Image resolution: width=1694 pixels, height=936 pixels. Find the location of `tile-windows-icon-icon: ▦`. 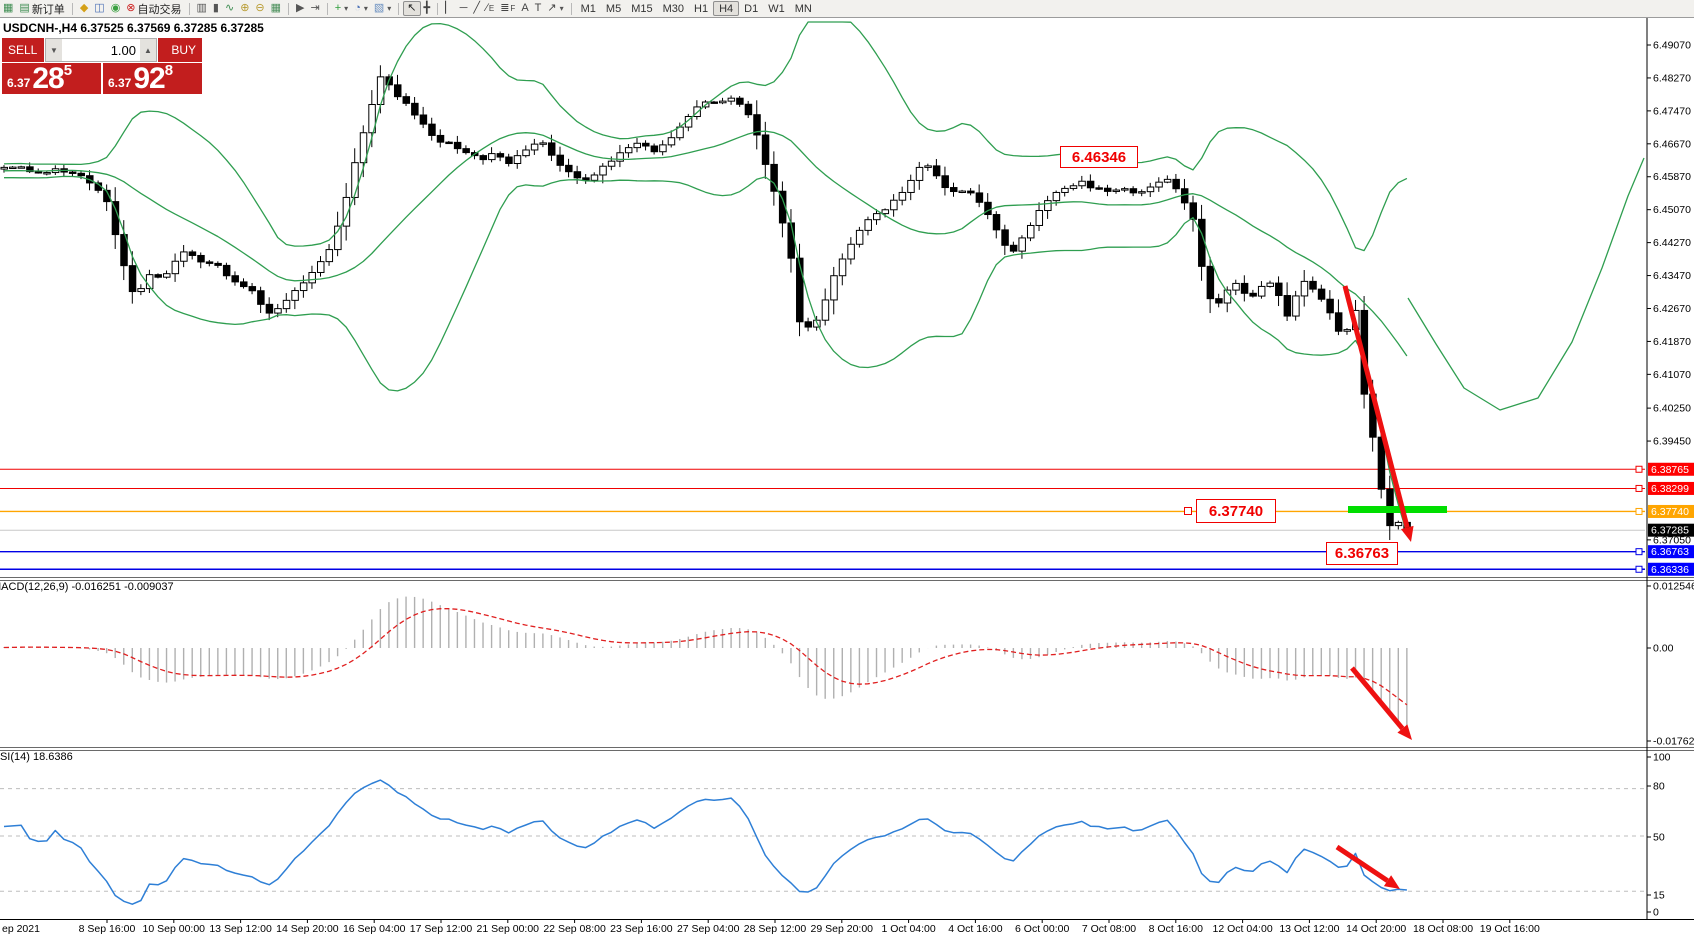

tile-windows-icon-icon: ▦ is located at coordinates (276, 8).